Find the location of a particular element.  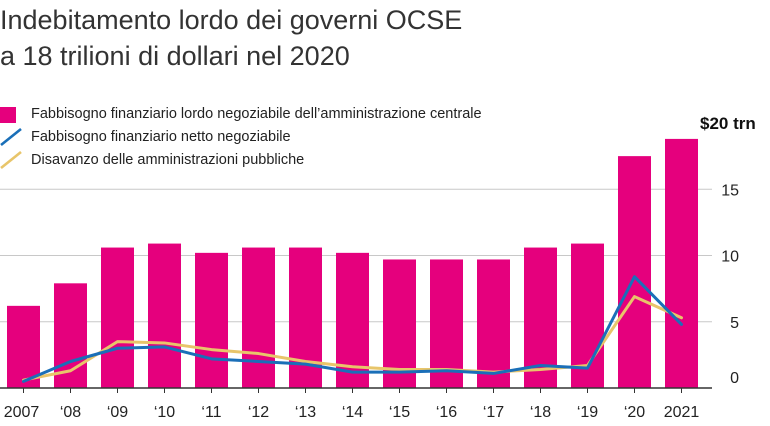

x-tick-label: ‘18 is located at coordinates (540, 412).